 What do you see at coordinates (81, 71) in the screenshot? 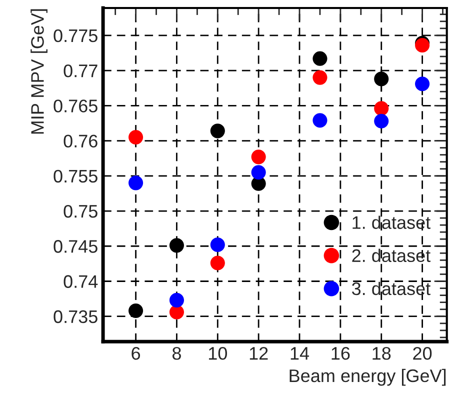
I see `y-tick-label: 0.77` at bounding box center [81, 71].